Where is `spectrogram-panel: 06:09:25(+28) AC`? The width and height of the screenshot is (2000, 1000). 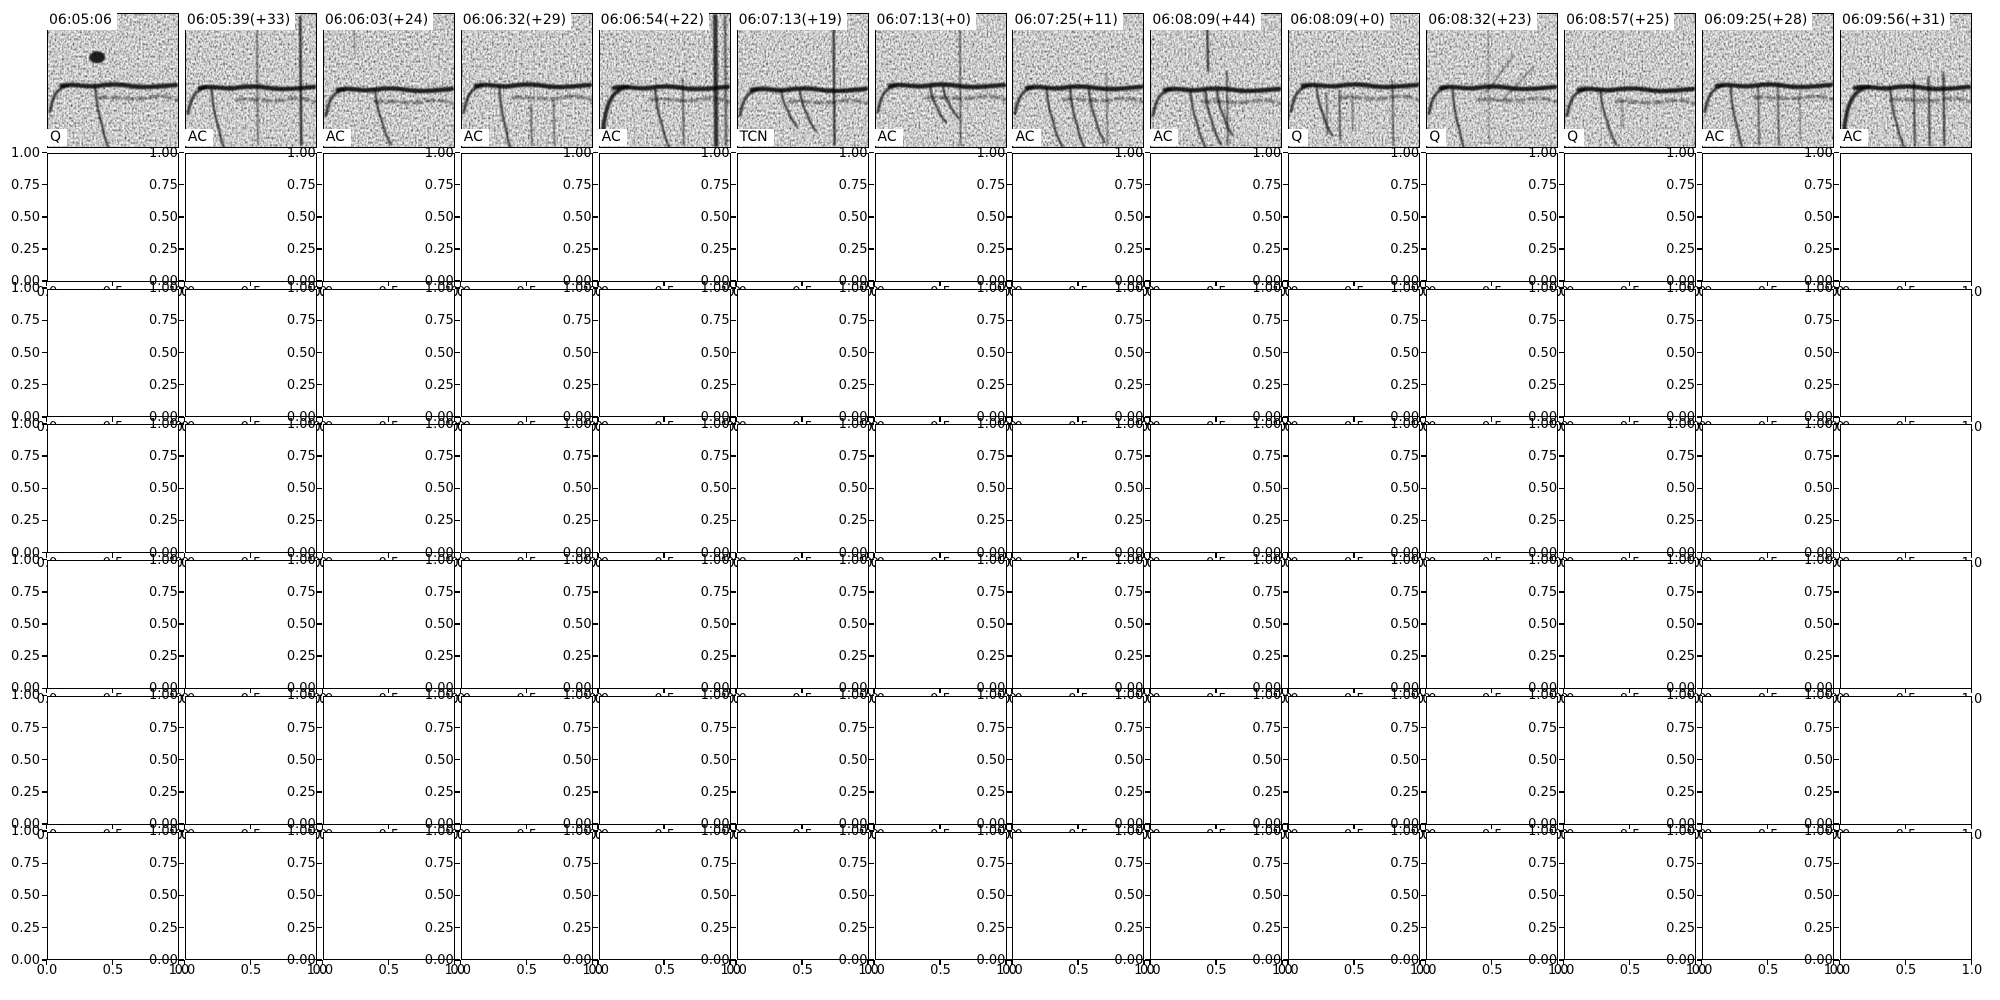 spectrogram-panel: 06:09:25(+28) AC is located at coordinates (1767, 79).